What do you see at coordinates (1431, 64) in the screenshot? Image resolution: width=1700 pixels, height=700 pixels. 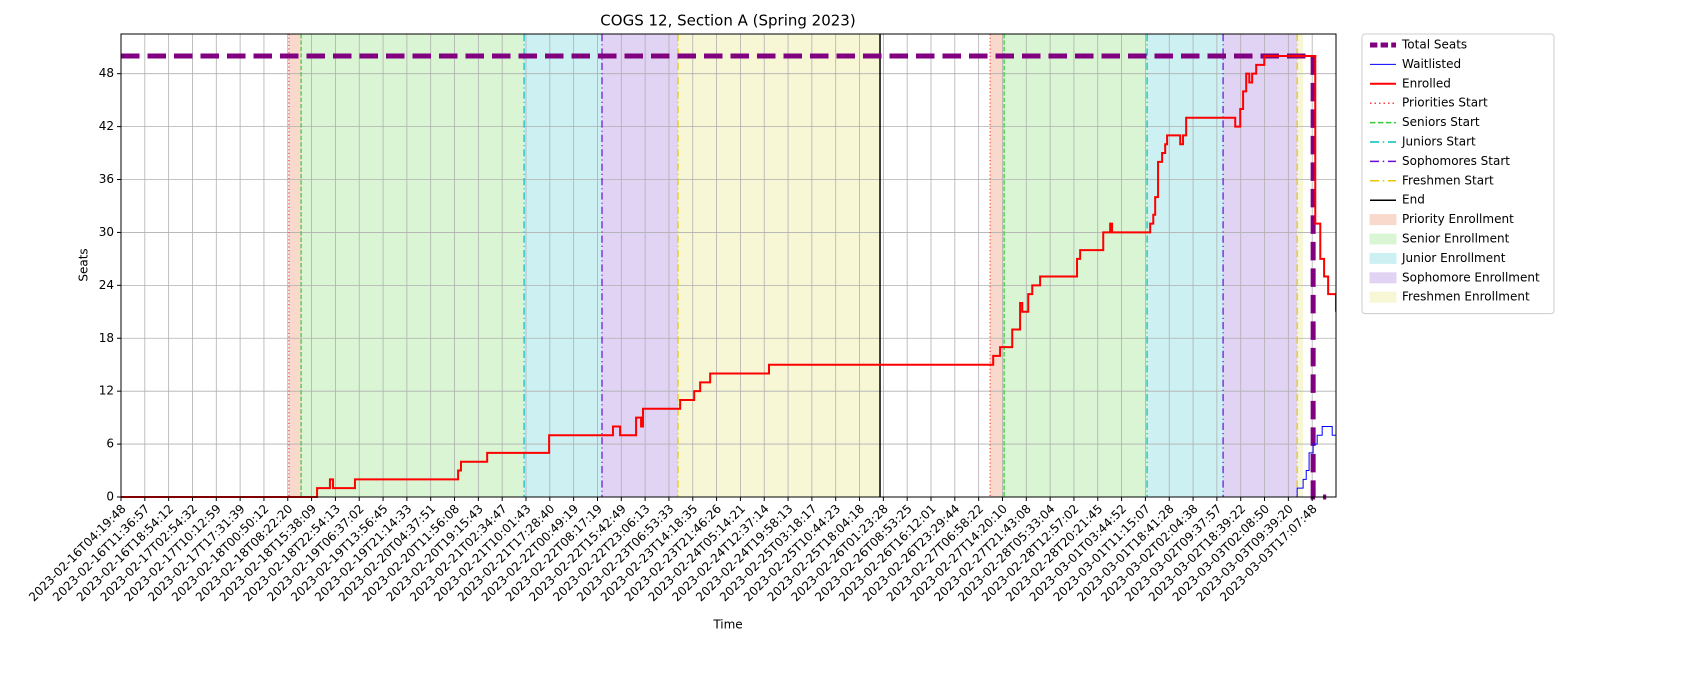 I see `legend-label: Waitlisted` at bounding box center [1431, 64].